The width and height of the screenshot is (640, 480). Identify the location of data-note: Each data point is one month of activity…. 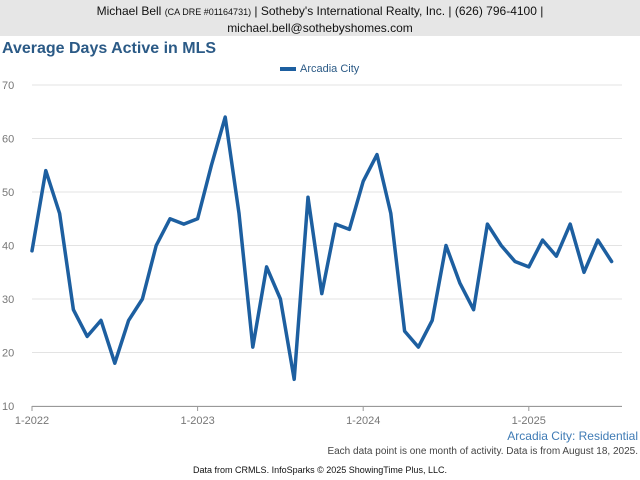
(482, 451).